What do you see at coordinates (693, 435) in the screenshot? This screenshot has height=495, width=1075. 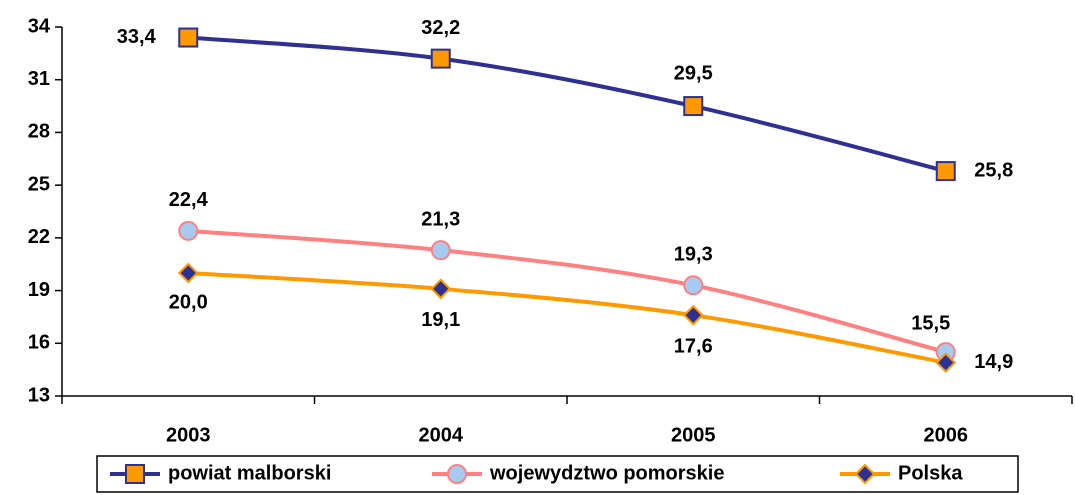 I see `x-tick-label: 2005` at bounding box center [693, 435].